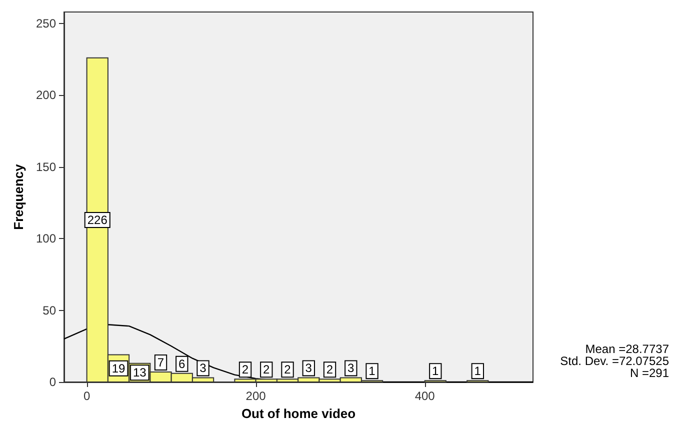 The height and width of the screenshot is (433, 689). I want to click on data-label: 6, so click(182, 363).